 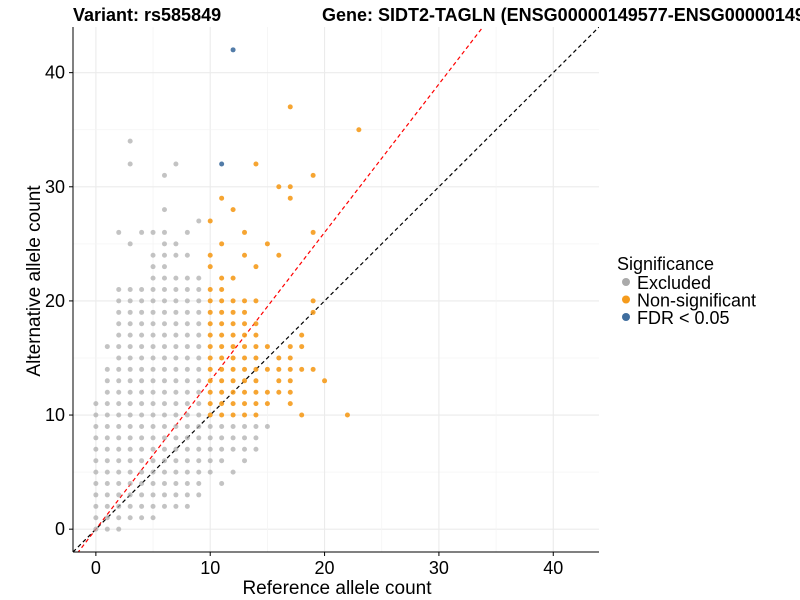 What do you see at coordinates (325, 568) in the screenshot?
I see `x-tick-label: 20` at bounding box center [325, 568].